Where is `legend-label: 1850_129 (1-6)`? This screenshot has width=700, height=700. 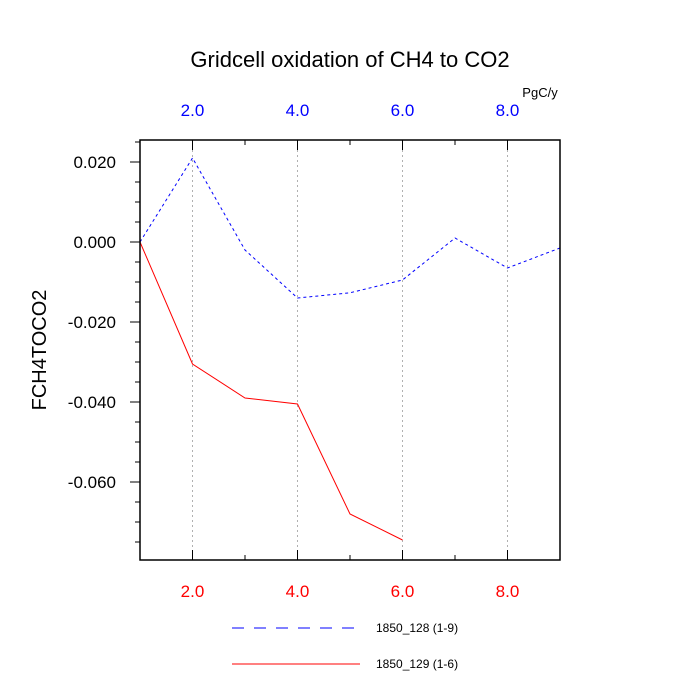 legend-label: 1850_129 (1-6) is located at coordinates (417, 664).